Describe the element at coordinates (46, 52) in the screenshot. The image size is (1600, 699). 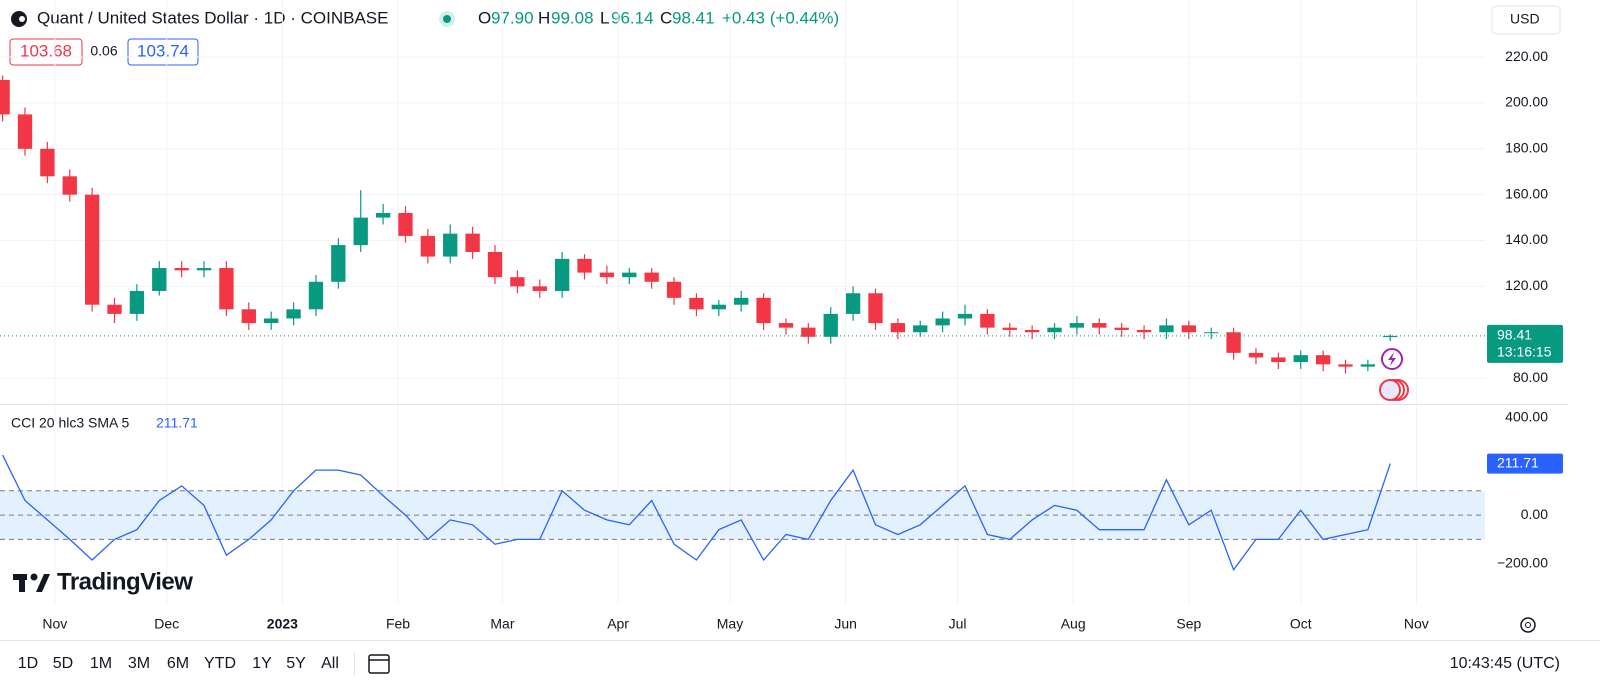
I see `bid-box` at that location.